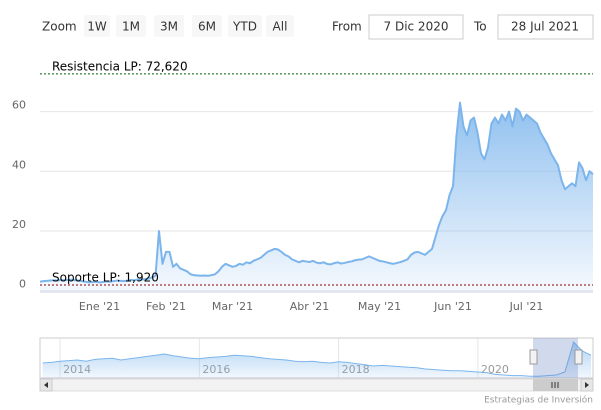 The image size is (601, 410). I want to click on plot-line-label: Soporte LP: 1,920, so click(105, 277).